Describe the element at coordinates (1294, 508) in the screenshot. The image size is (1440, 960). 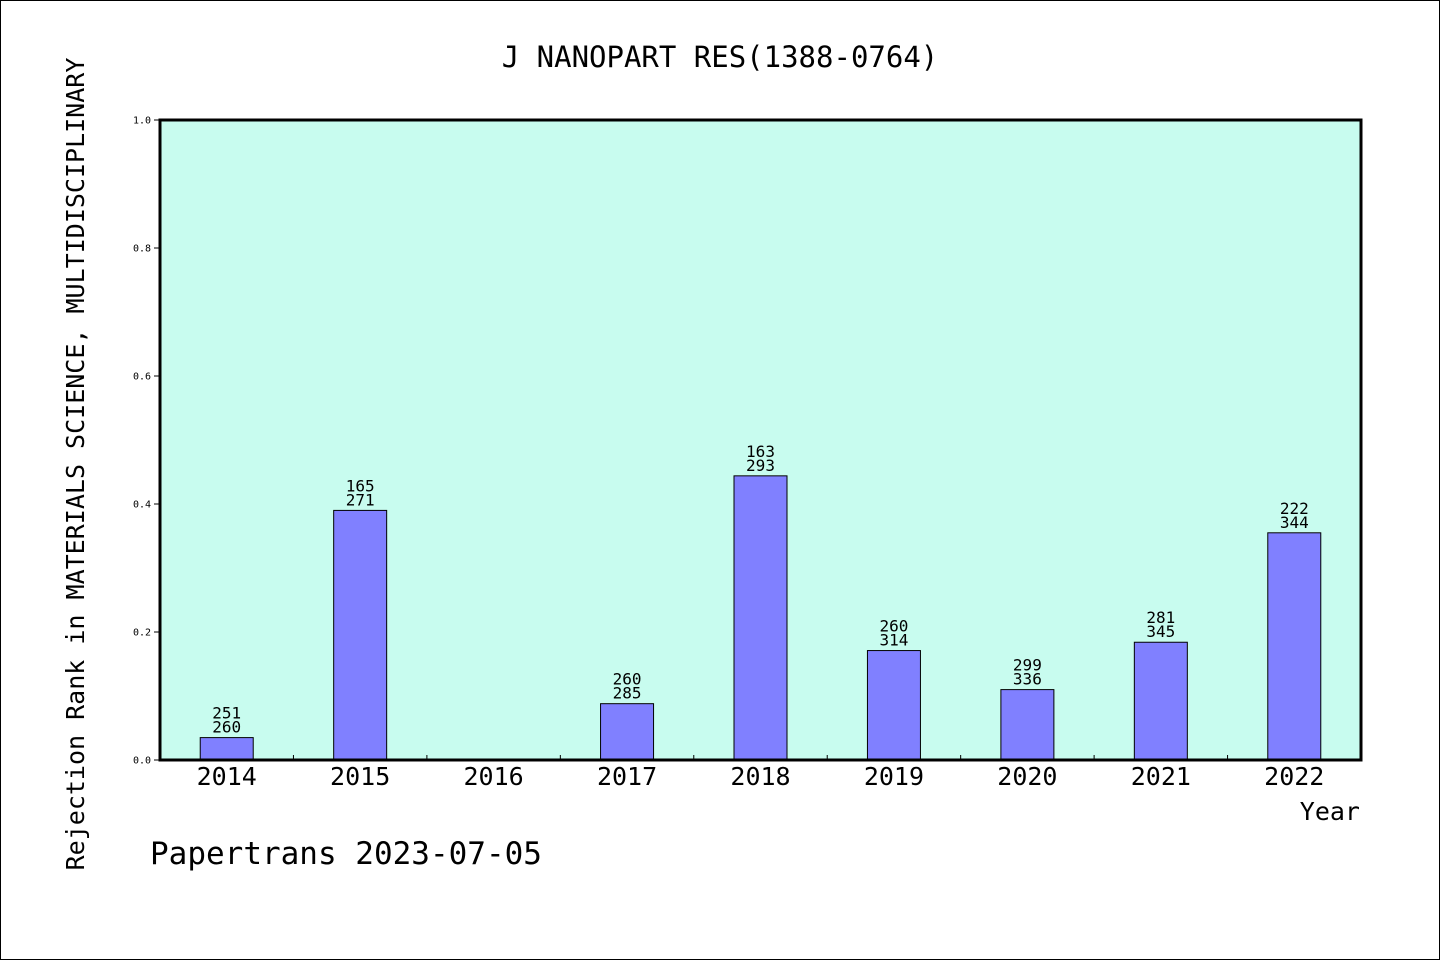
I see `bar-label-top: 222` at that location.